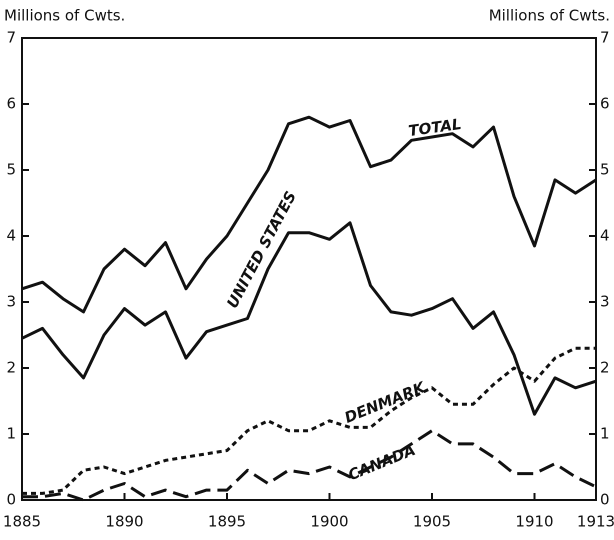 Image resolution: width=614 pixels, height=540 pixels. I want to click on y2-tick-label: 5, so click(605, 170).